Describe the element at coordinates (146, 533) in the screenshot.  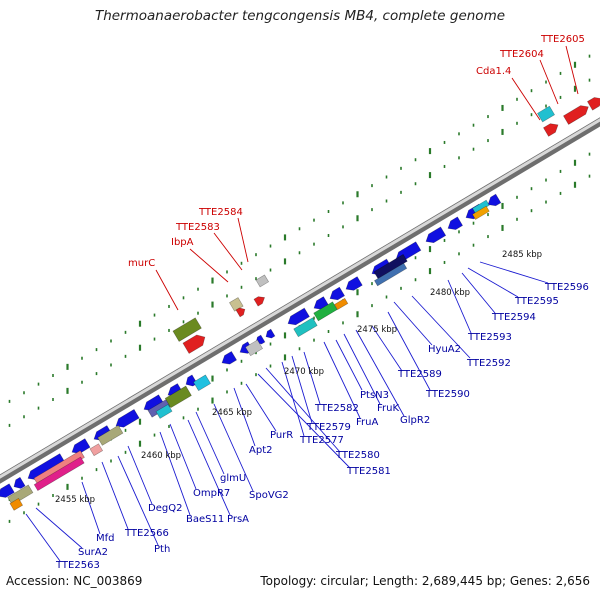
I see `gene-label-tte2566: TTE2566` at that location.